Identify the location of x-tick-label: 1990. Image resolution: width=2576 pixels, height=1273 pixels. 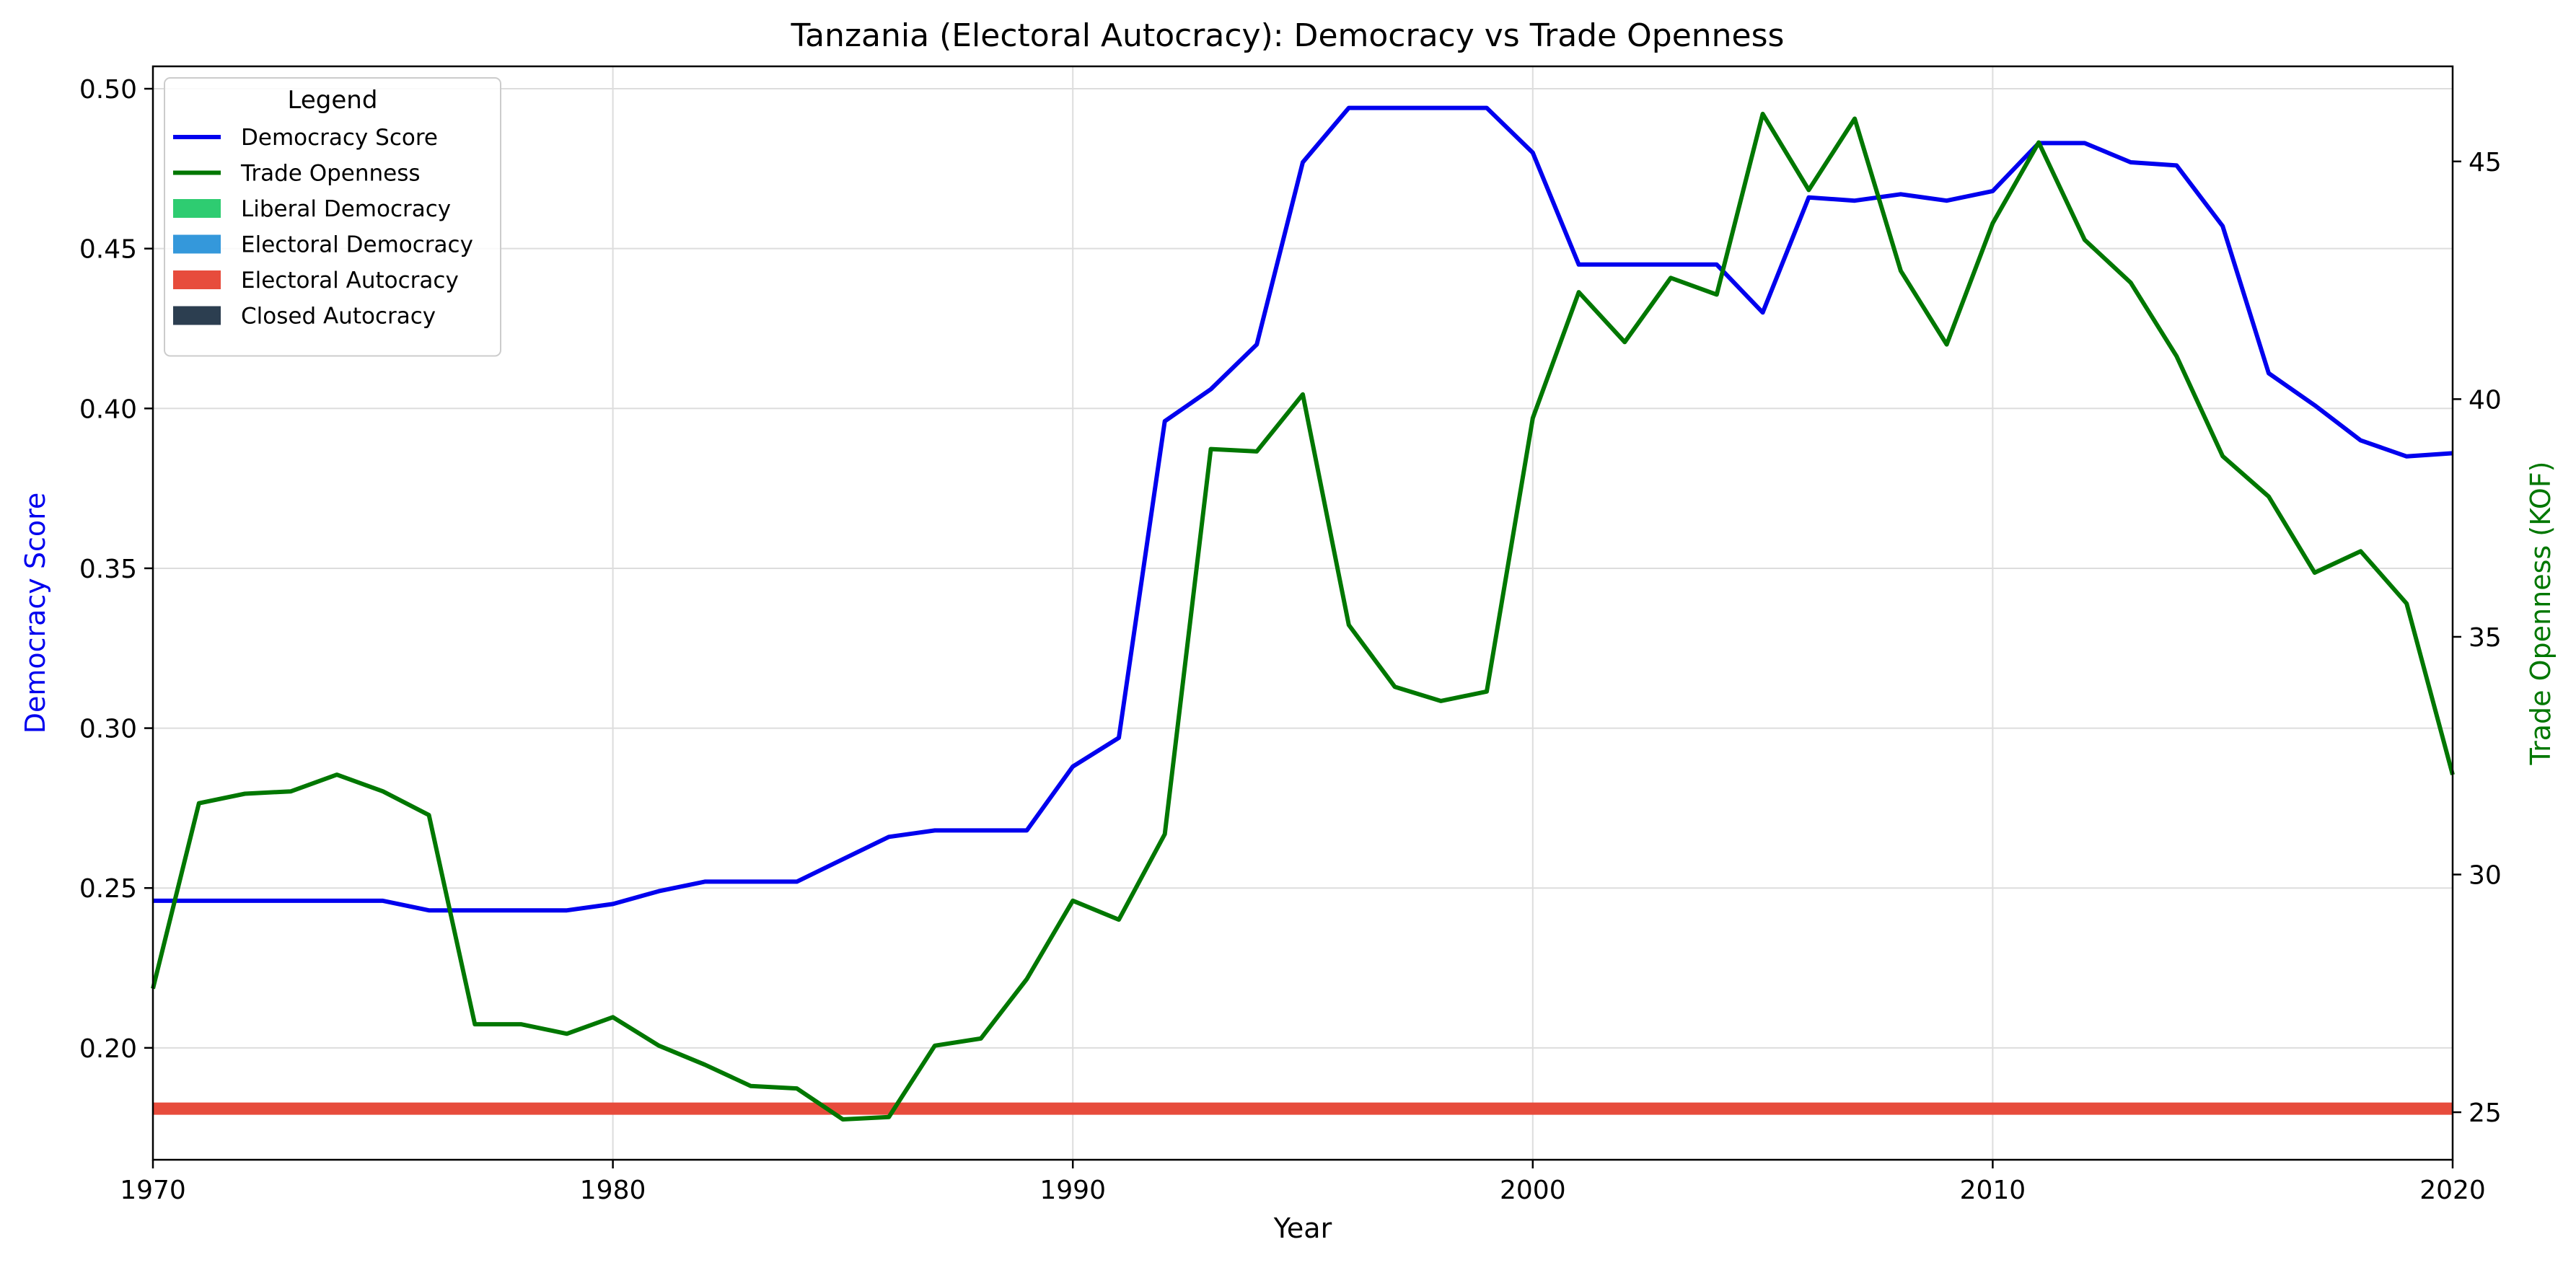
(1072, 1190).